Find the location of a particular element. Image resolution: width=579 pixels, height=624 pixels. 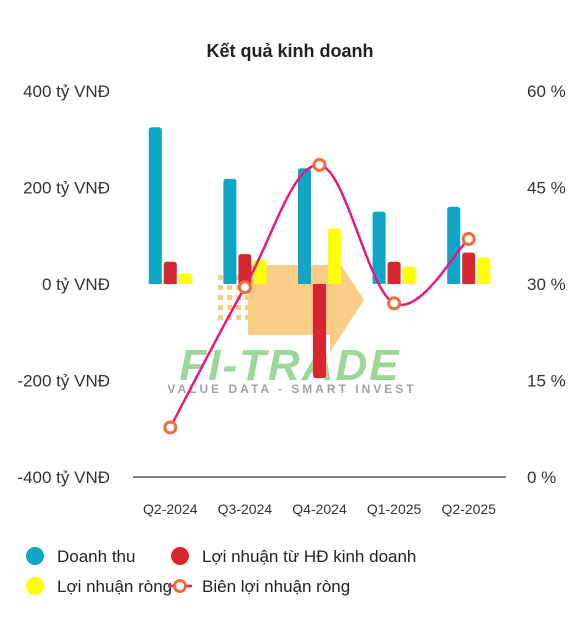

chart-title: Kết quả kinh doanh is located at coordinates (289, 51).